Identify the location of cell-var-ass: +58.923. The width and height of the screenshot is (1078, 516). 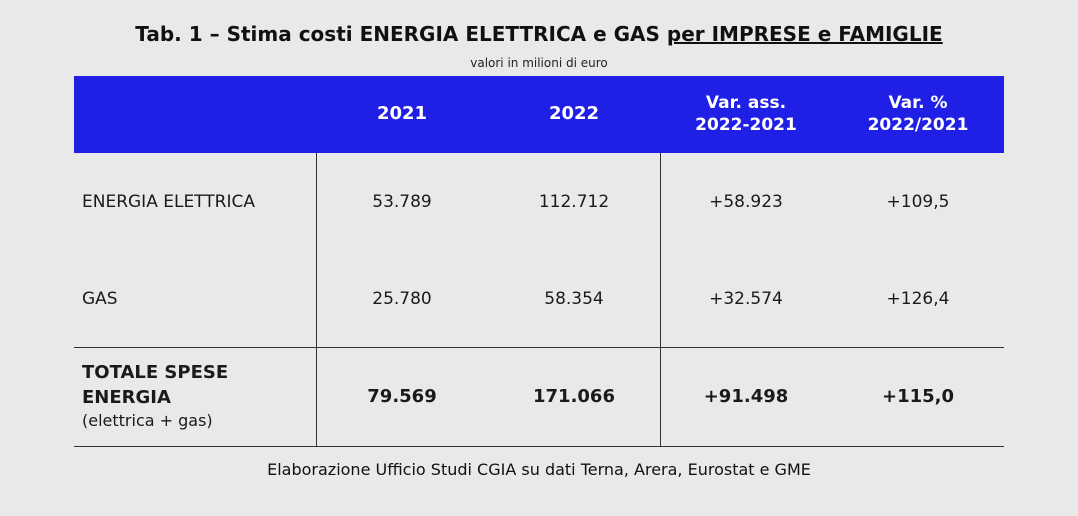
(746, 201).